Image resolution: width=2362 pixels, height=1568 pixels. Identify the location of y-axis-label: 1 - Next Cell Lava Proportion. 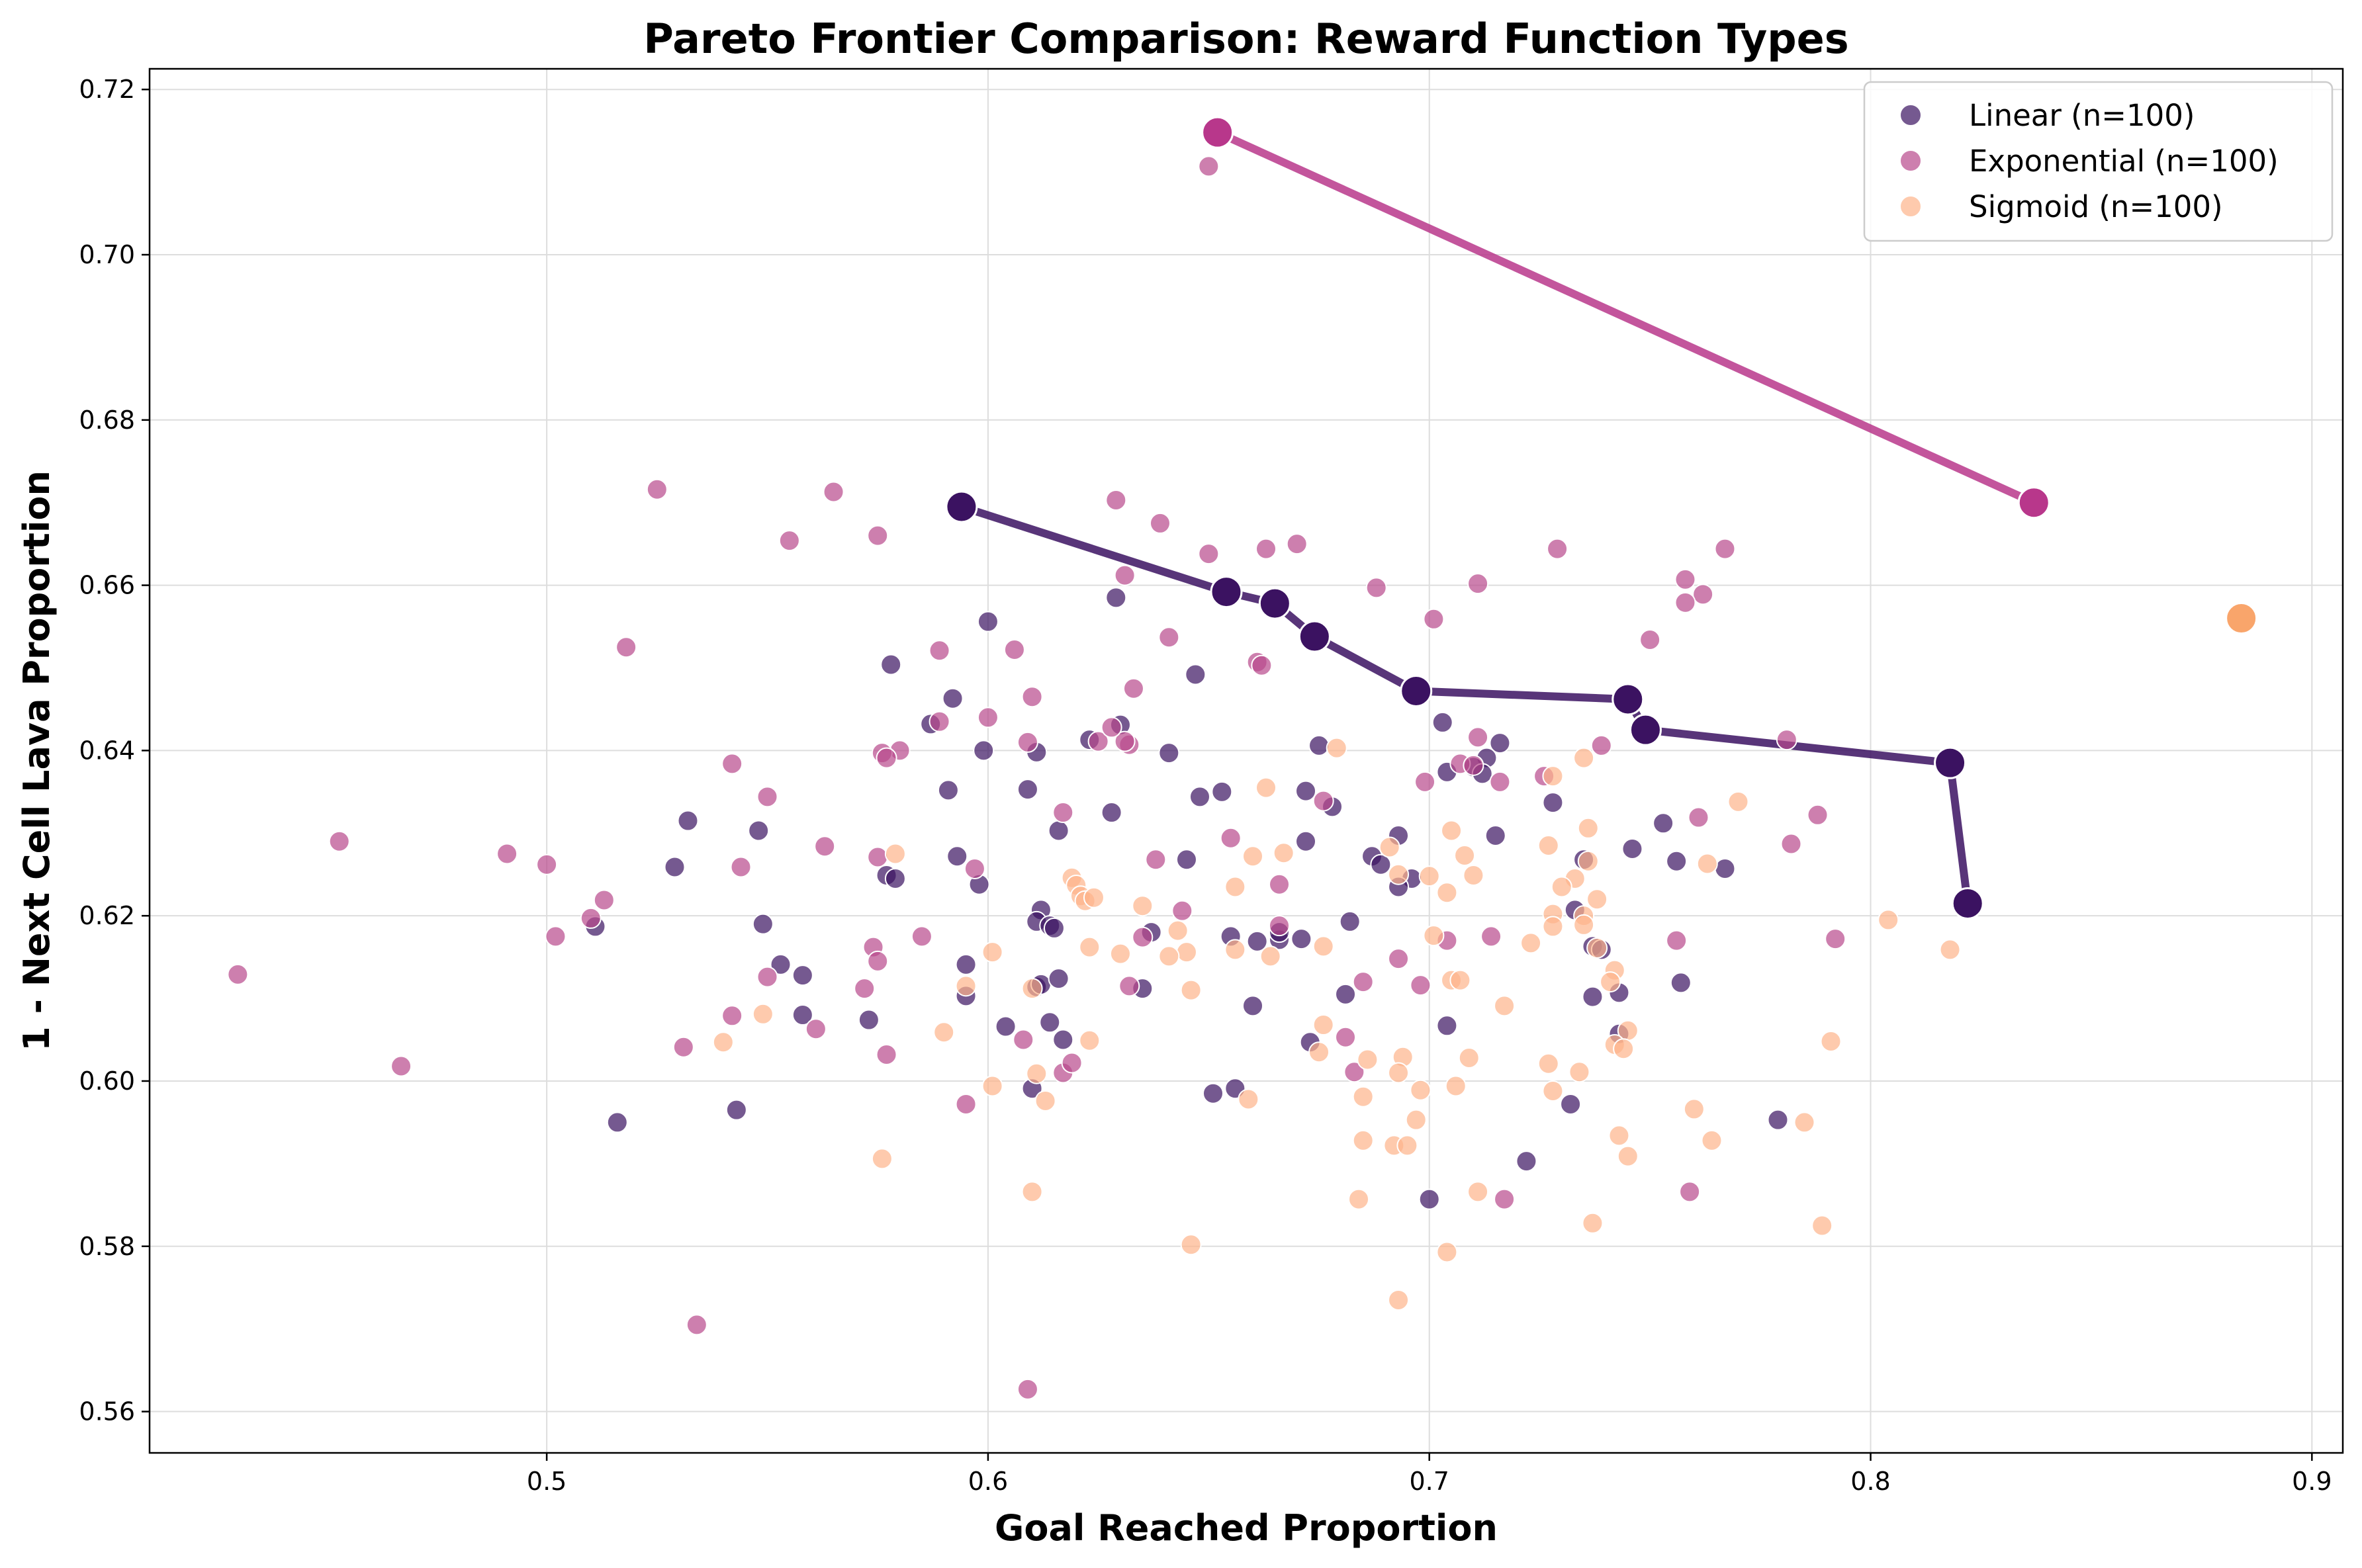
(37, 761).